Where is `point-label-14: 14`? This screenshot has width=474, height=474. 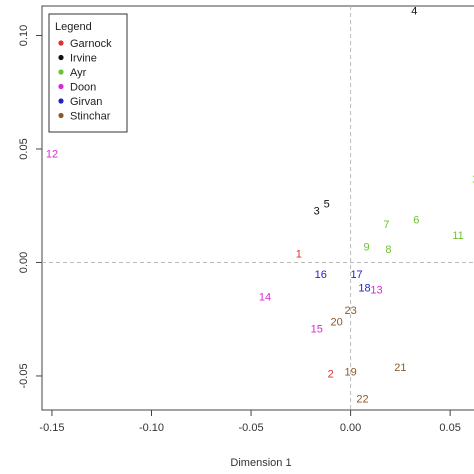
point-label-14: 14 is located at coordinates (265, 298).